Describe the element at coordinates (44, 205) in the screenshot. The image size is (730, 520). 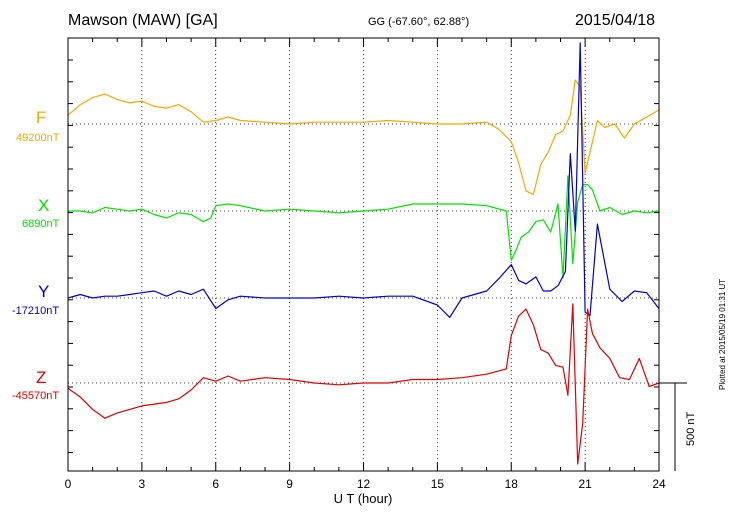
I see `channel-x-name: X` at that location.